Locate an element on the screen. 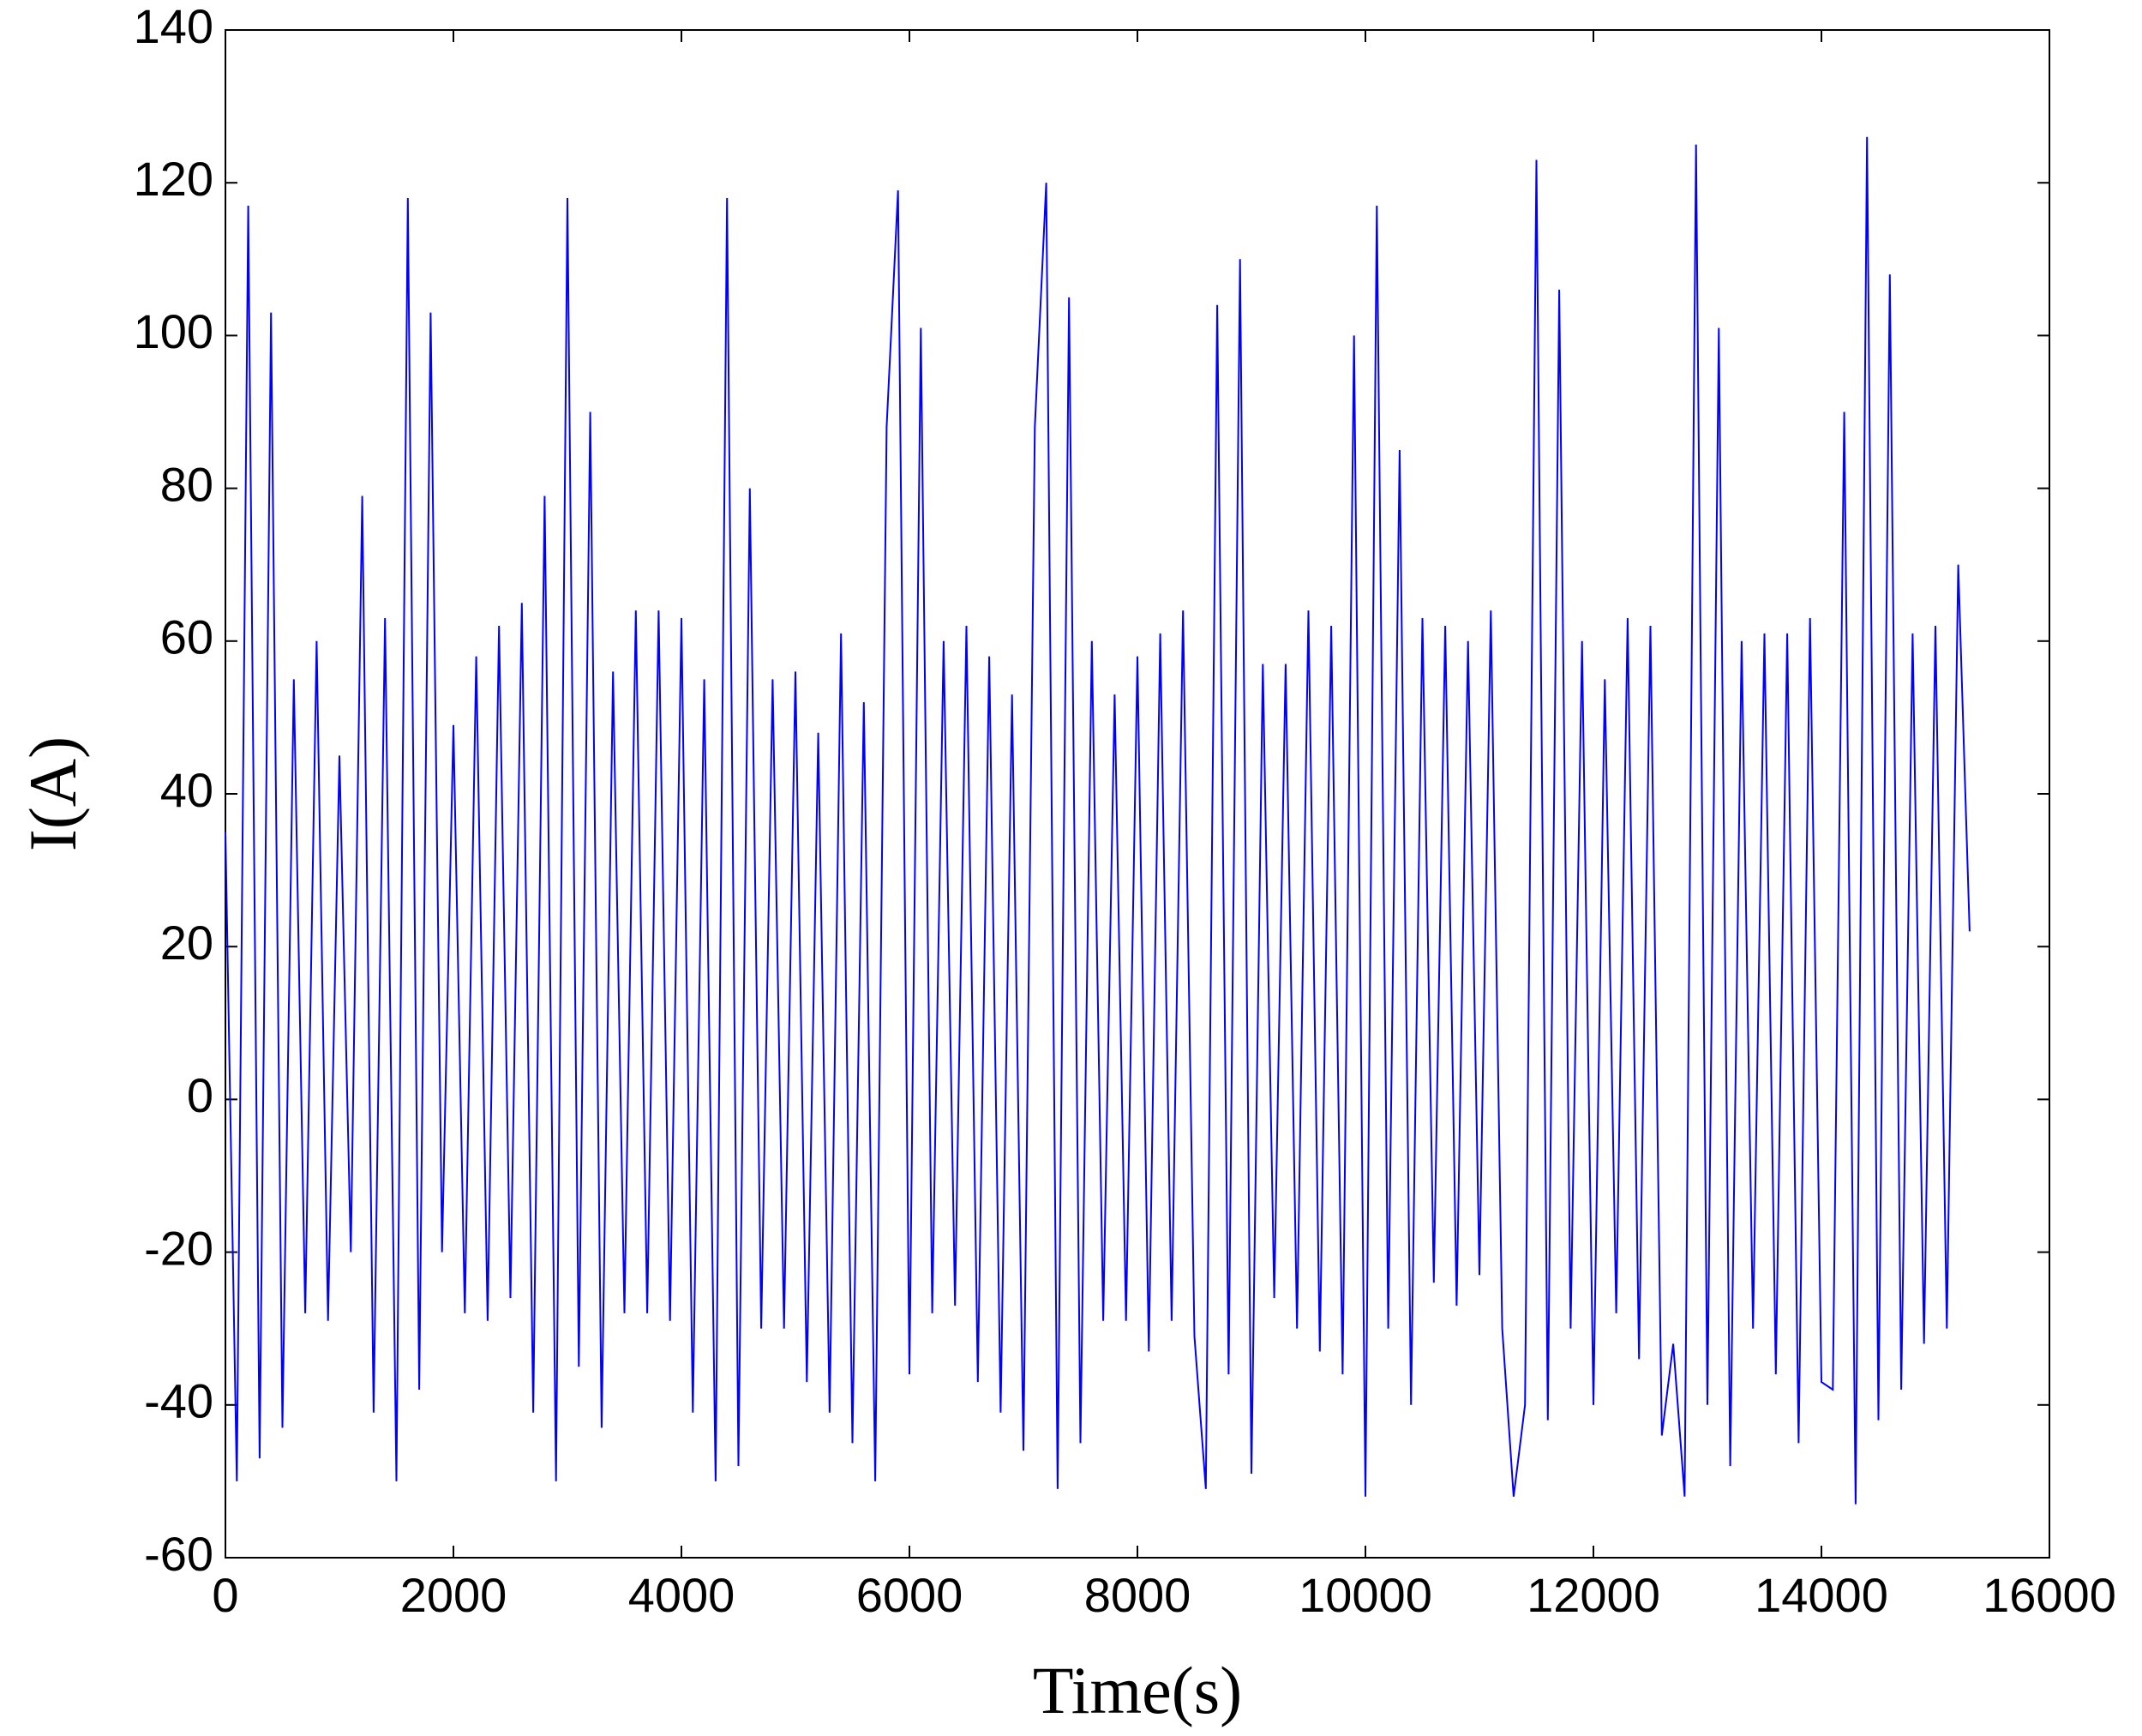 The width and height of the screenshot is (2142, 1736). y-tick-label: 80 is located at coordinates (186, 484).